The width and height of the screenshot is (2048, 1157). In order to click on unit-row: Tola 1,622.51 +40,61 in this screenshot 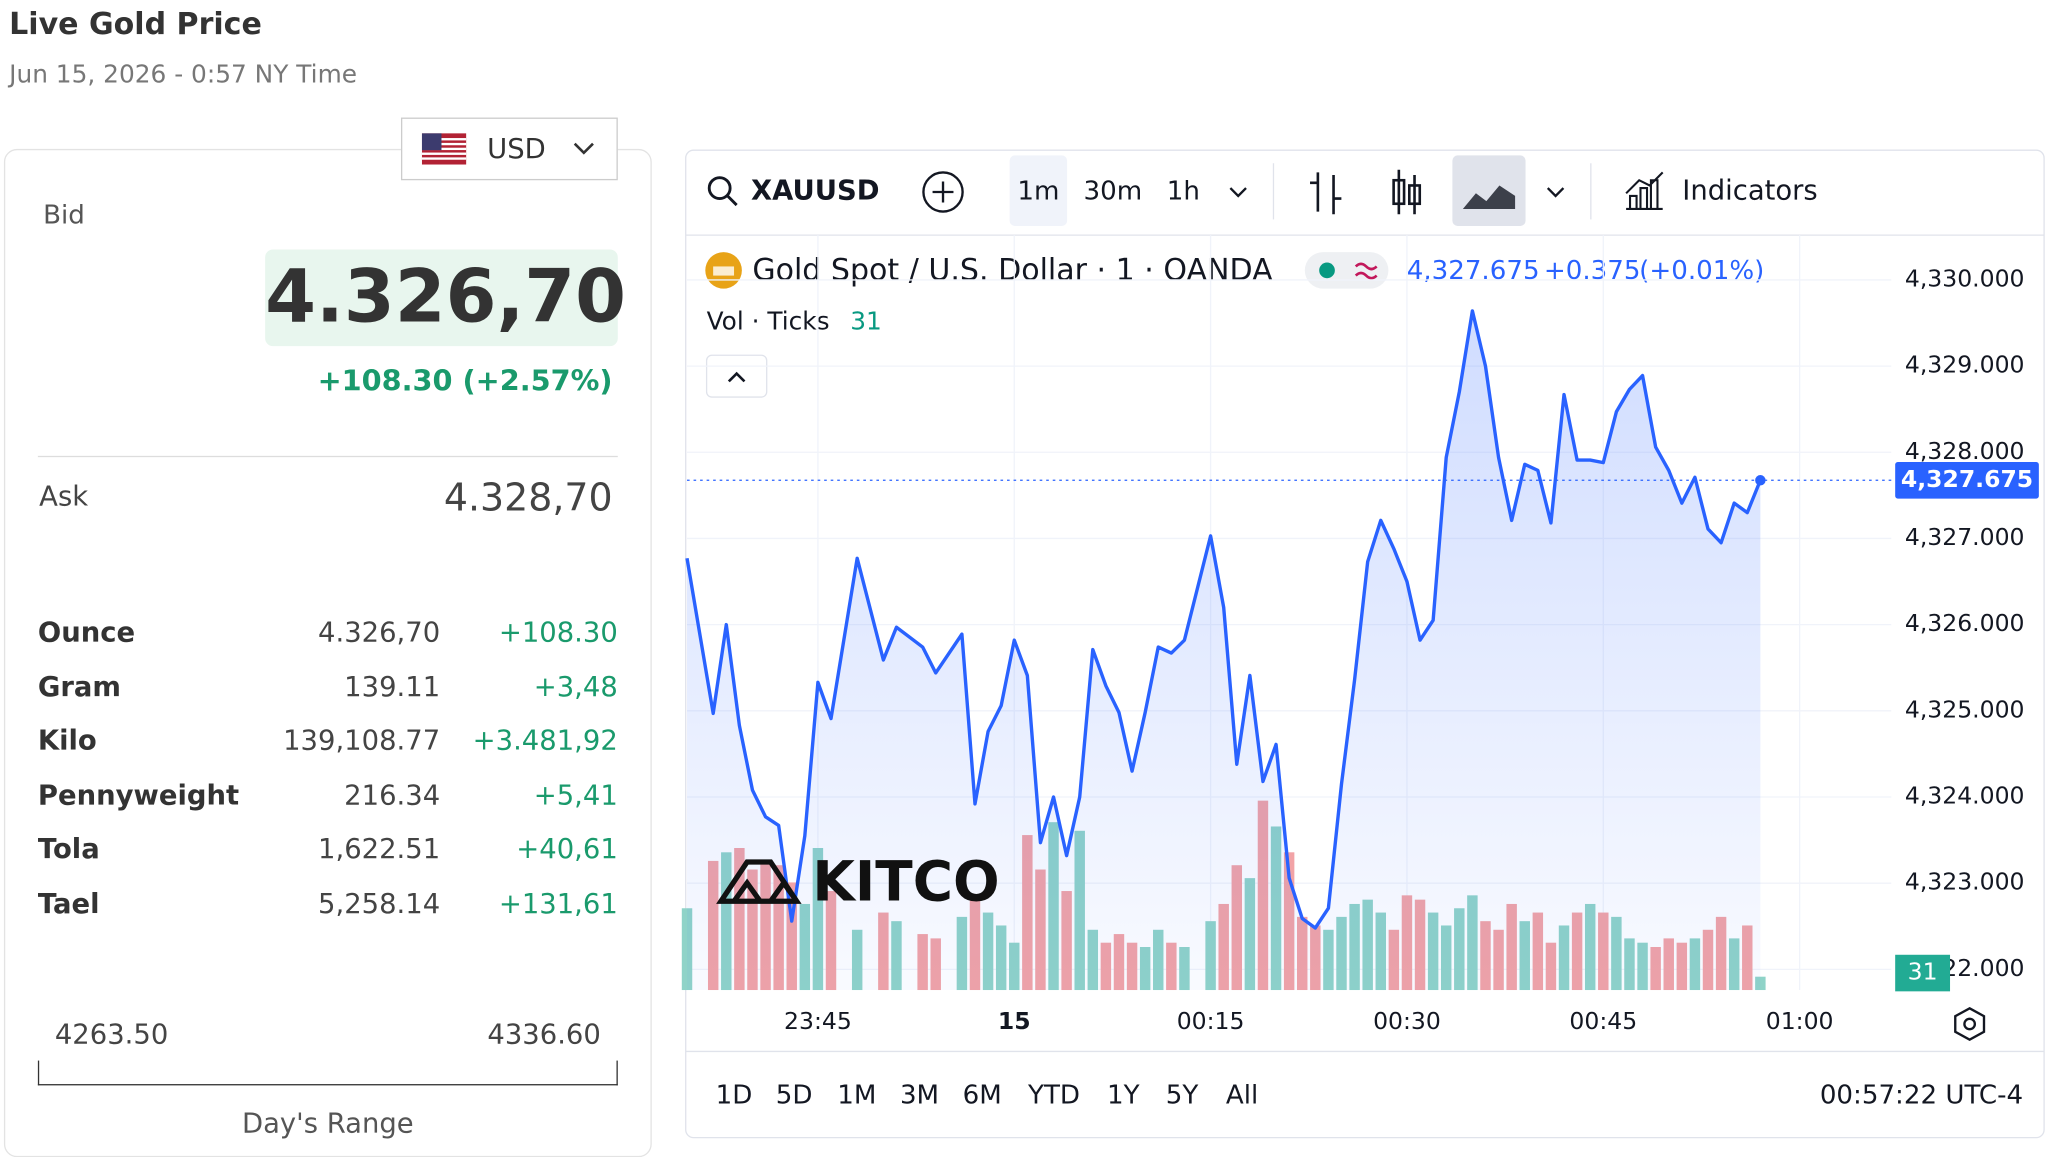, I will do `click(328, 852)`.